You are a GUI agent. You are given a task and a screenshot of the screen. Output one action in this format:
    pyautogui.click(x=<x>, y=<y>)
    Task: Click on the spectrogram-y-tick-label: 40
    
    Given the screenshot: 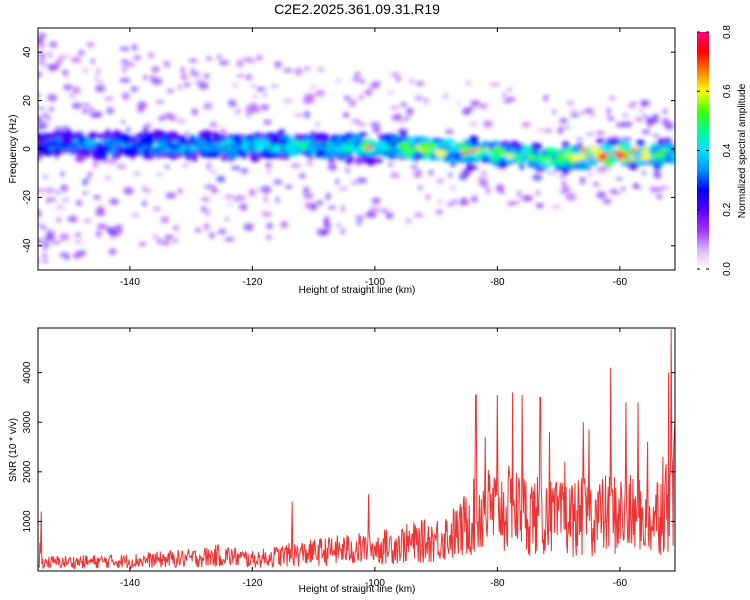 What is the action you would take?
    pyautogui.click(x=27, y=52)
    